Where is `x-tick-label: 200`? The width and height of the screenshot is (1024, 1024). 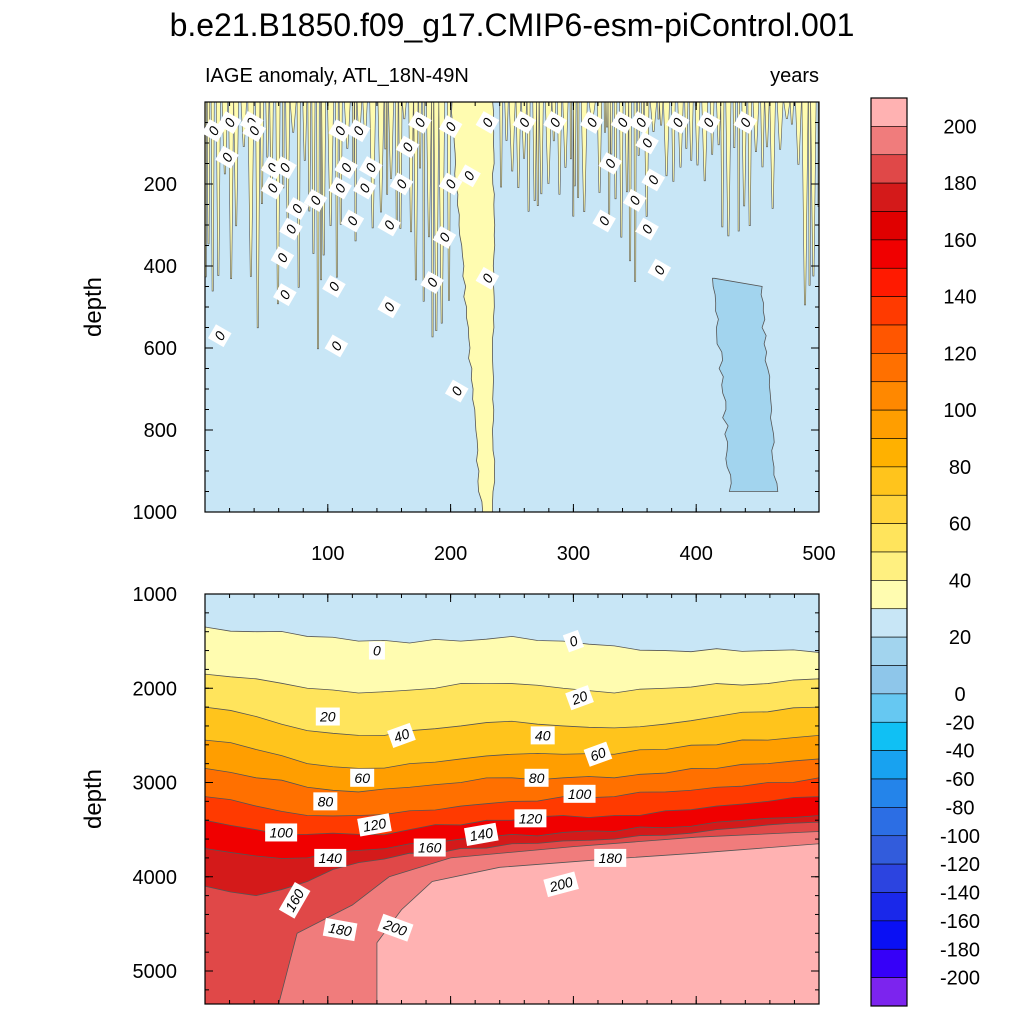 x-tick-label: 200 is located at coordinates (450, 554).